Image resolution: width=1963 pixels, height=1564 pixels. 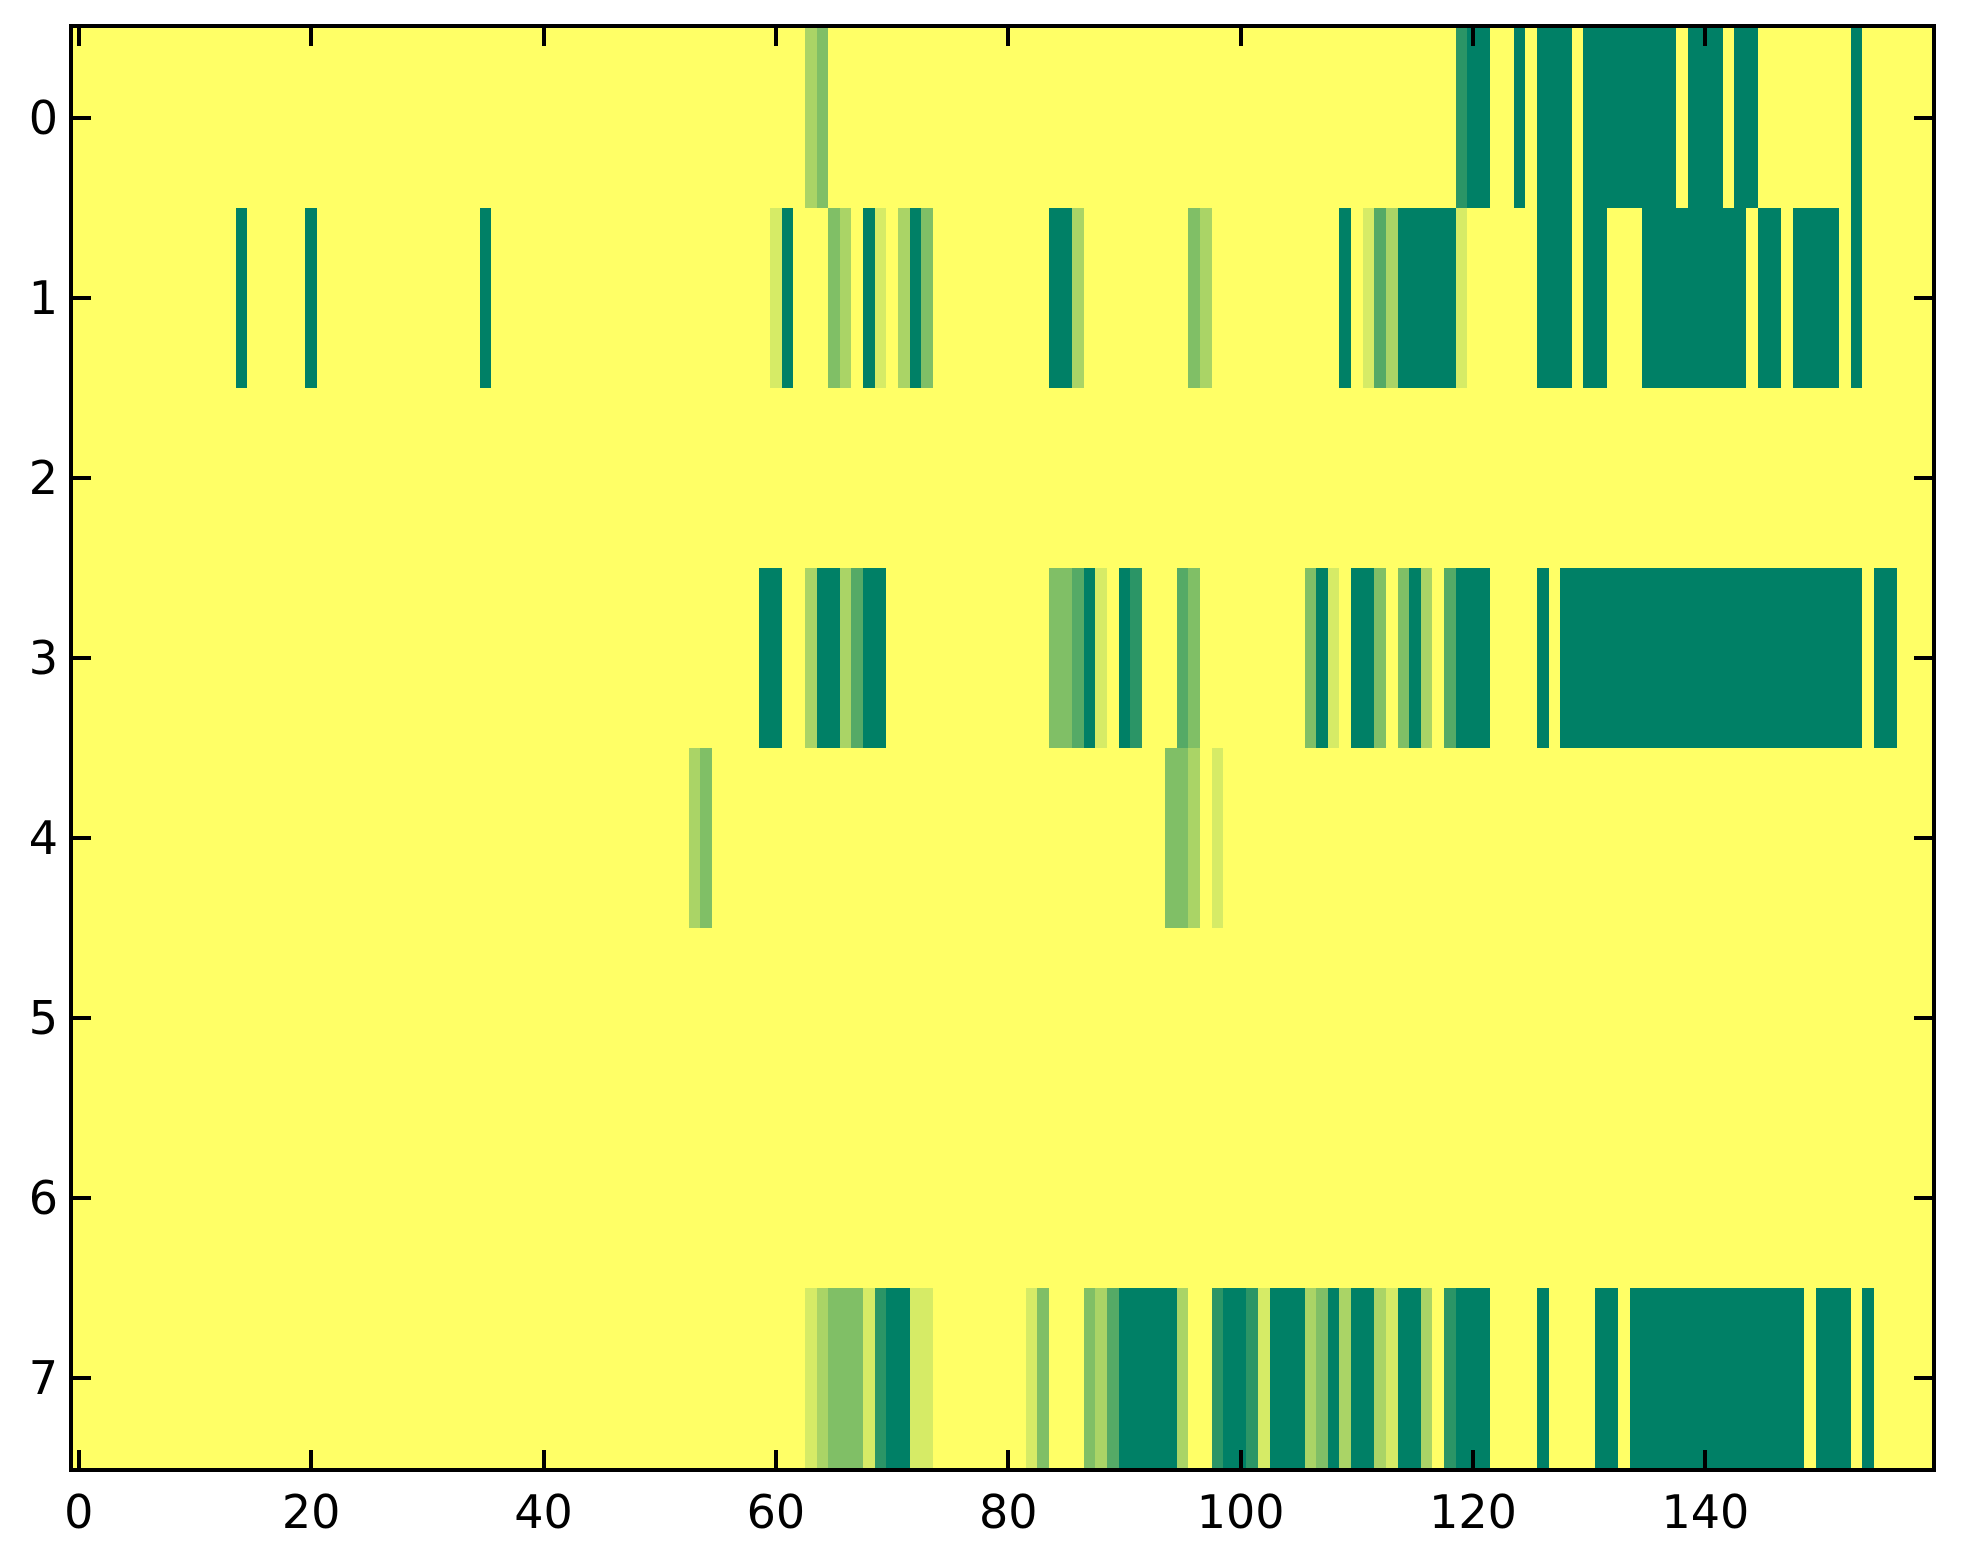 I want to click on x-tick-label: 120, so click(x=1473, y=1512).